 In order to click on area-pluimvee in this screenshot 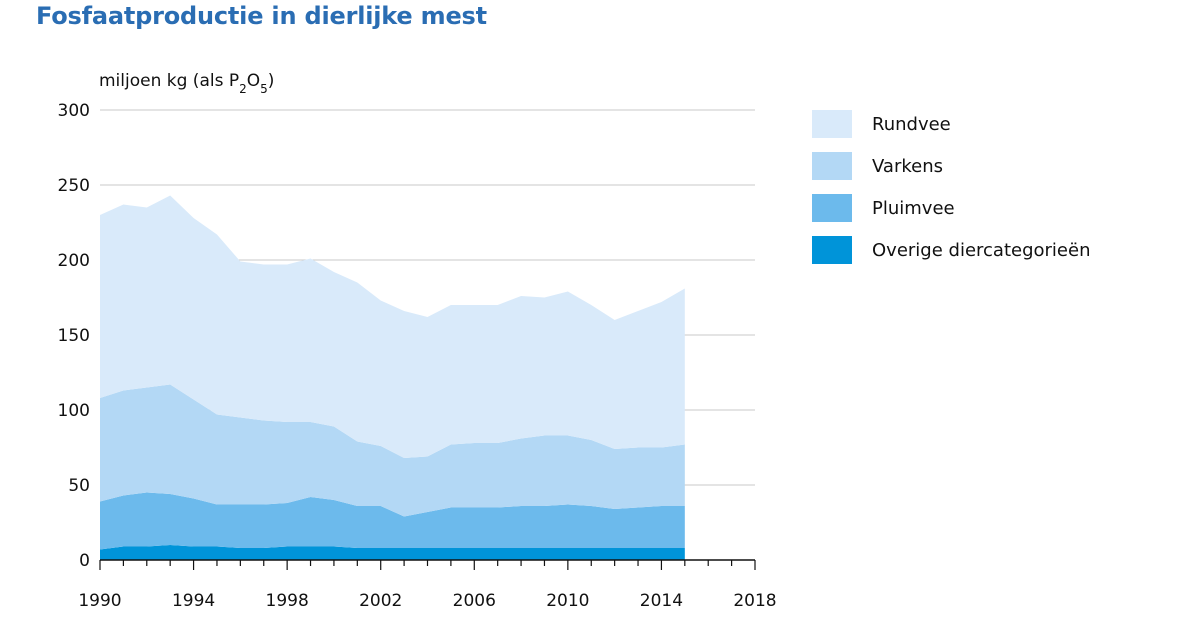, I will do `click(392, 521)`.